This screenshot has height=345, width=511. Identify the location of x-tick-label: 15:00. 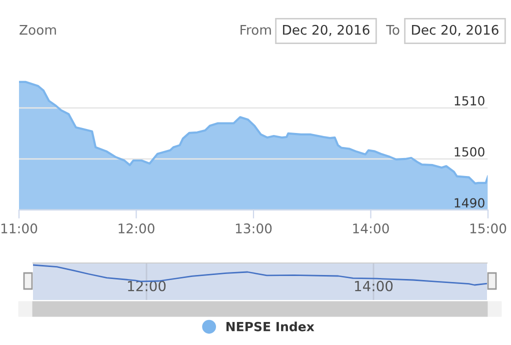
(488, 228).